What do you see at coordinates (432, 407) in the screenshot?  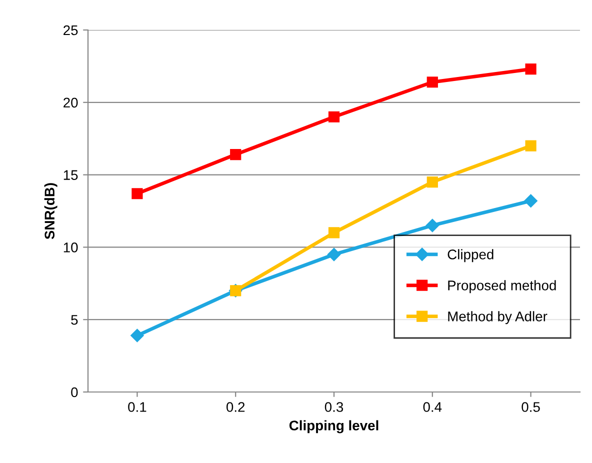 I see `x-tick-label: 0.4` at bounding box center [432, 407].